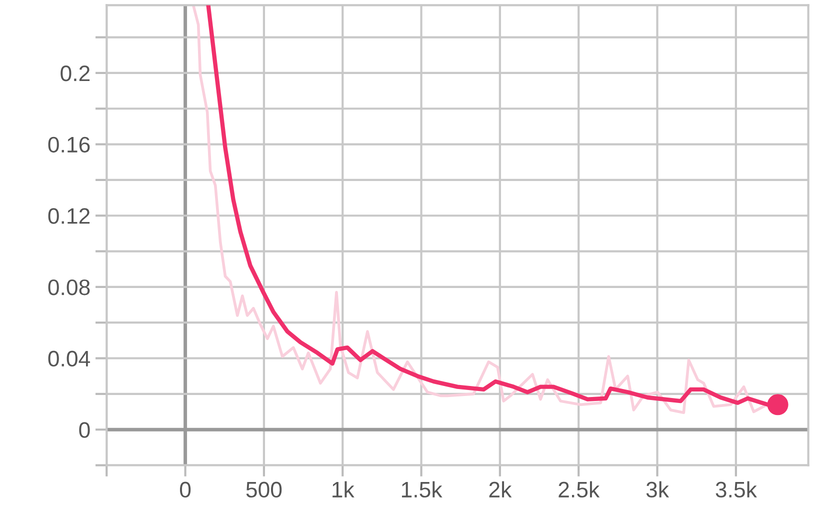 The image size is (814, 521). What do you see at coordinates (343, 489) in the screenshot?
I see `x-tick-label: 1k` at bounding box center [343, 489].